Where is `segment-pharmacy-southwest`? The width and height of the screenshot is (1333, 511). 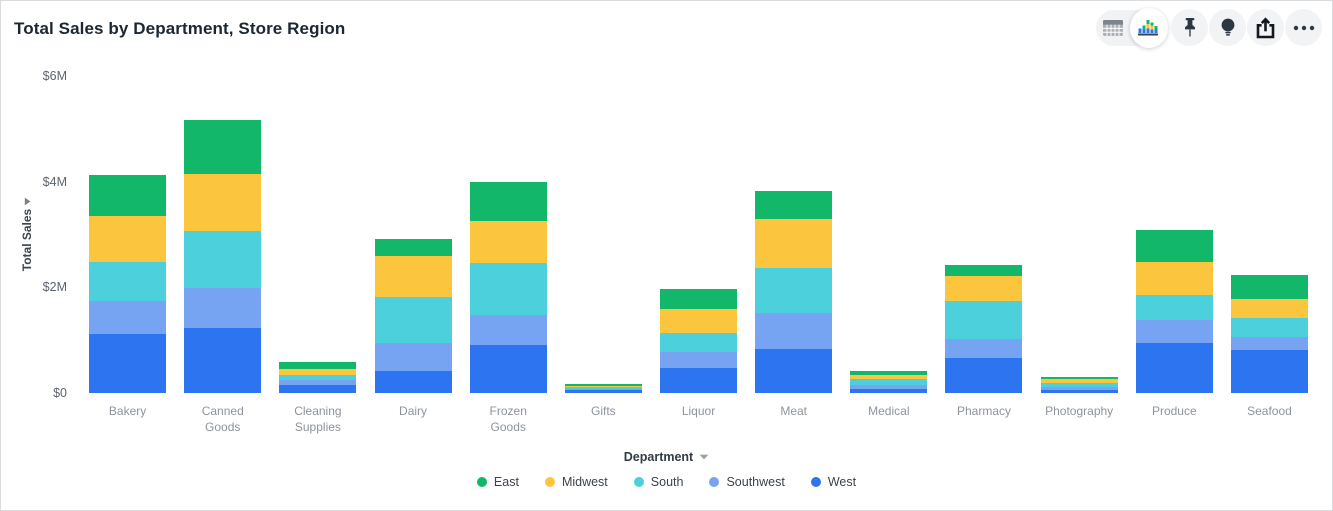 segment-pharmacy-southwest is located at coordinates (984, 349).